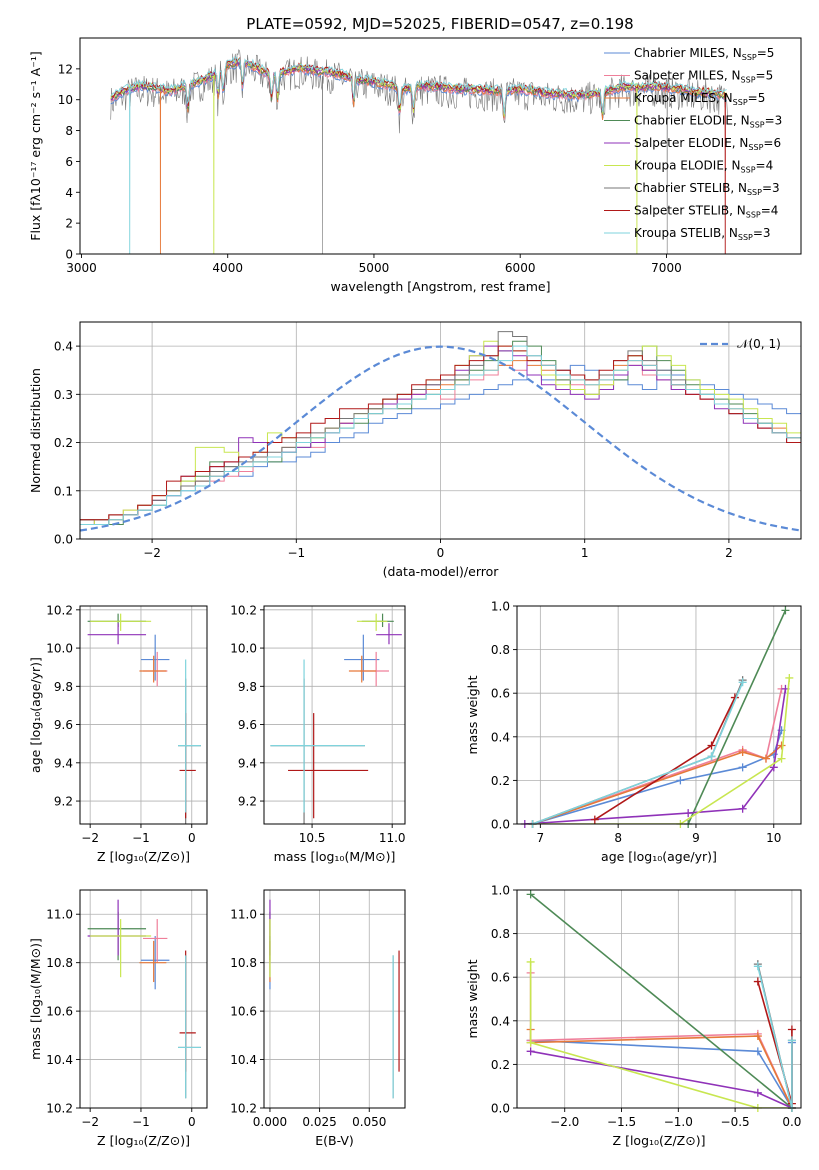 The width and height of the screenshot is (819, 1170). Describe the element at coordinates (152, 553) in the screenshot. I see `x-tick-label: −2` at that location.